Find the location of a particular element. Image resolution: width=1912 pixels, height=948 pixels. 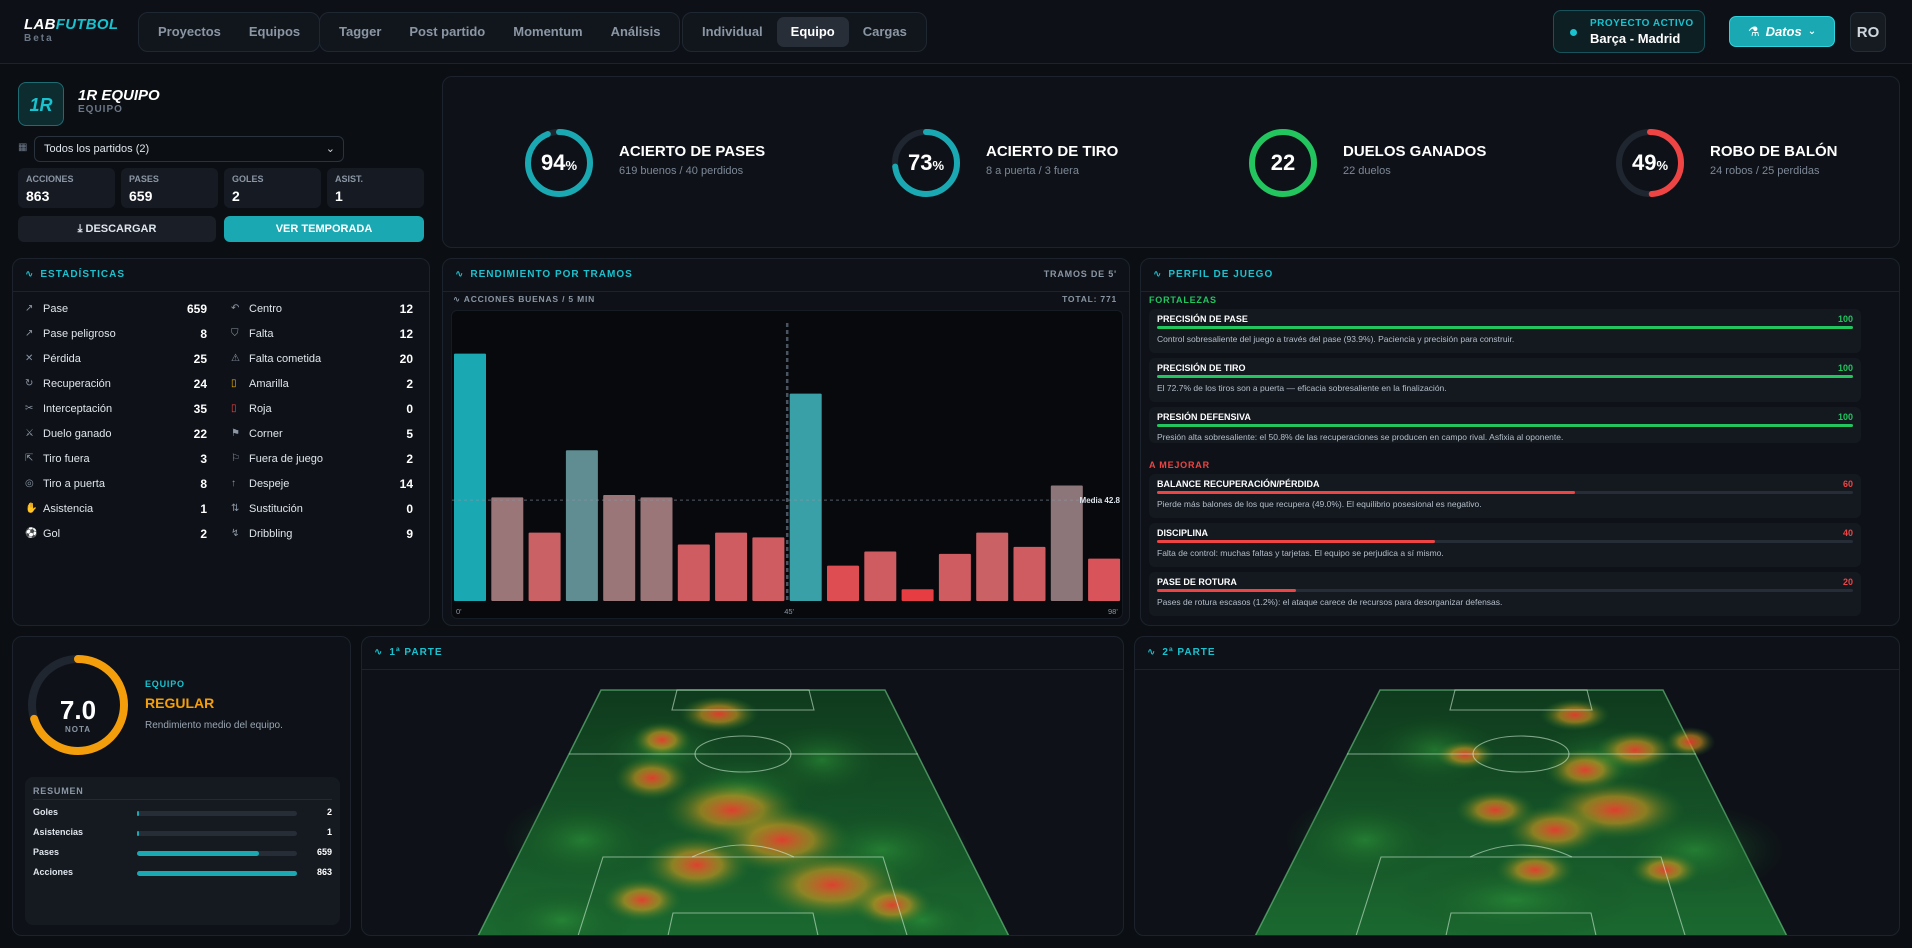

flag-icon: ⚑ is located at coordinates (235, 433).